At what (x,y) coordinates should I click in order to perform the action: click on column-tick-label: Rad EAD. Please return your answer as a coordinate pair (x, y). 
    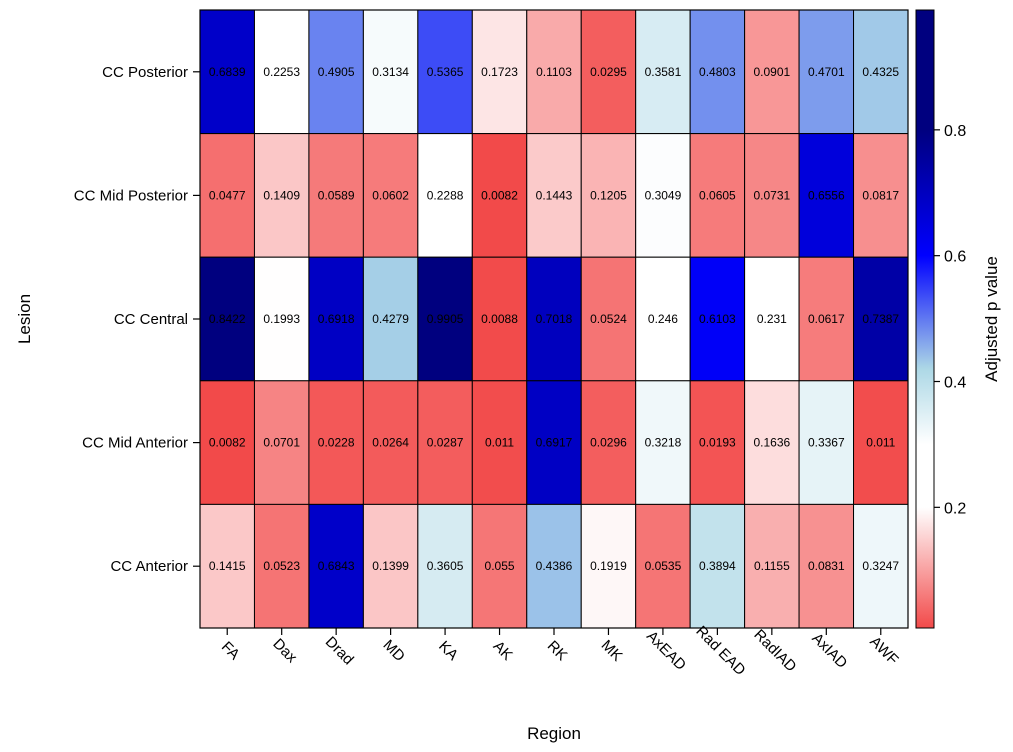
    Looking at the image, I should click on (720, 651).